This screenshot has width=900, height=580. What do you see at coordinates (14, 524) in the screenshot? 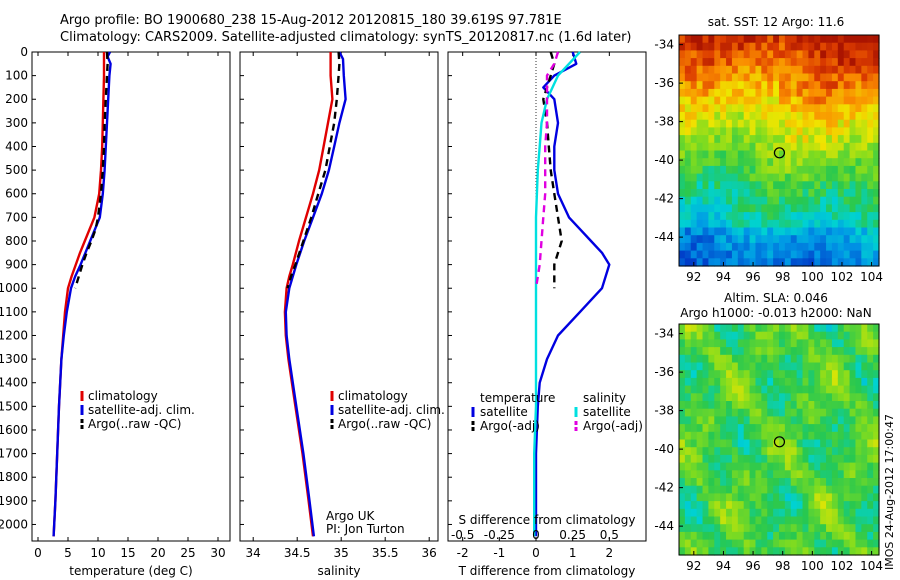
I see `depth-ytick-label: 2000` at bounding box center [14, 524].